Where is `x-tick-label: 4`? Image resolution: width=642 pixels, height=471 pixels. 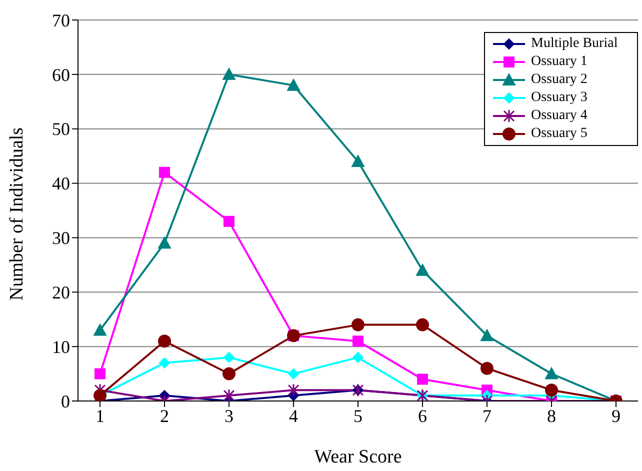 x-tick-label: 4 is located at coordinates (293, 416).